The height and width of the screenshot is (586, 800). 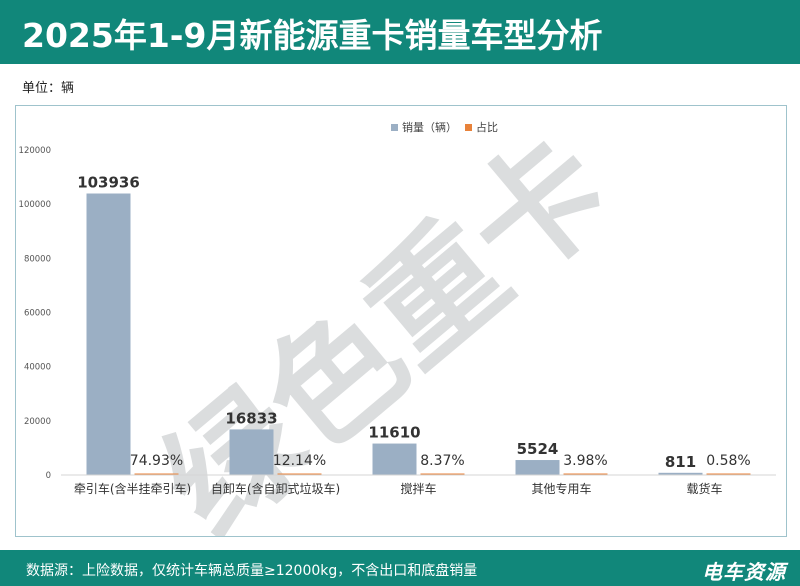 I want to click on data-label-share: 0.58%, so click(x=728, y=461).